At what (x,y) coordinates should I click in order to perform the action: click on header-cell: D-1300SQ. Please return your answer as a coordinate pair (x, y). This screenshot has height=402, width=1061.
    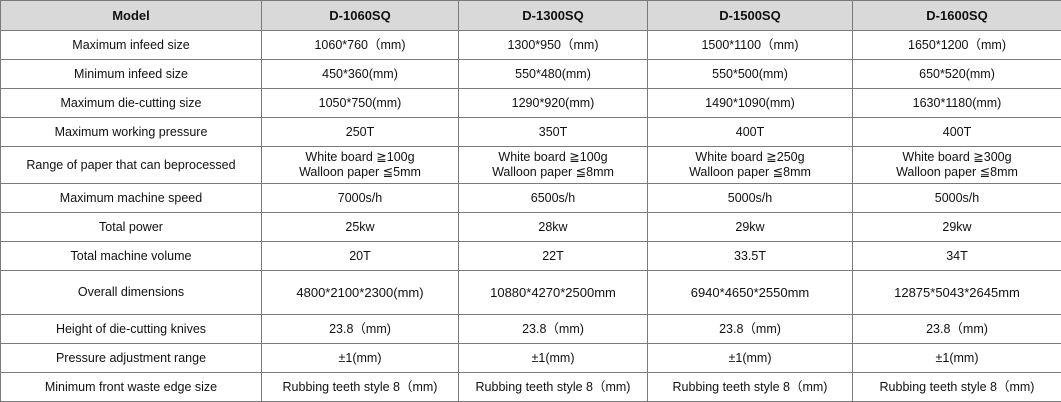
    Looking at the image, I should click on (553, 15).